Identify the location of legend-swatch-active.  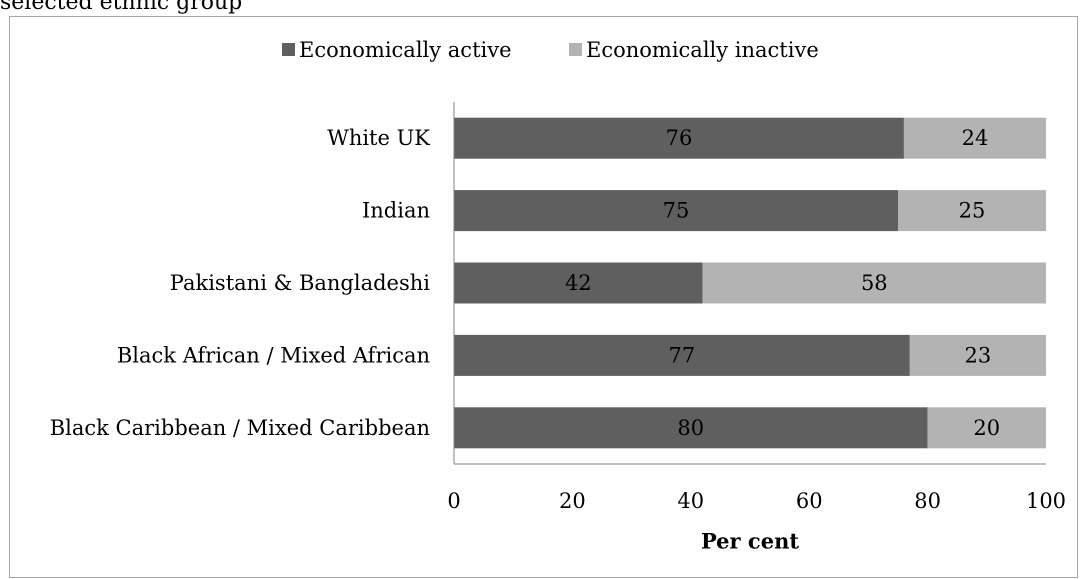
(288, 49).